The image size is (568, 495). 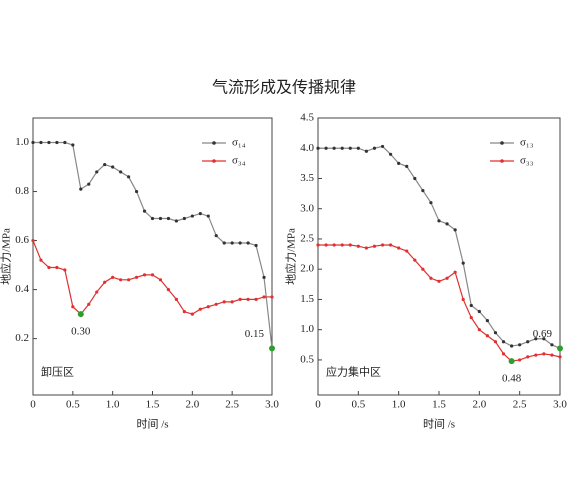 I want to click on y-tick-label: 4.5, so click(x=307, y=118).